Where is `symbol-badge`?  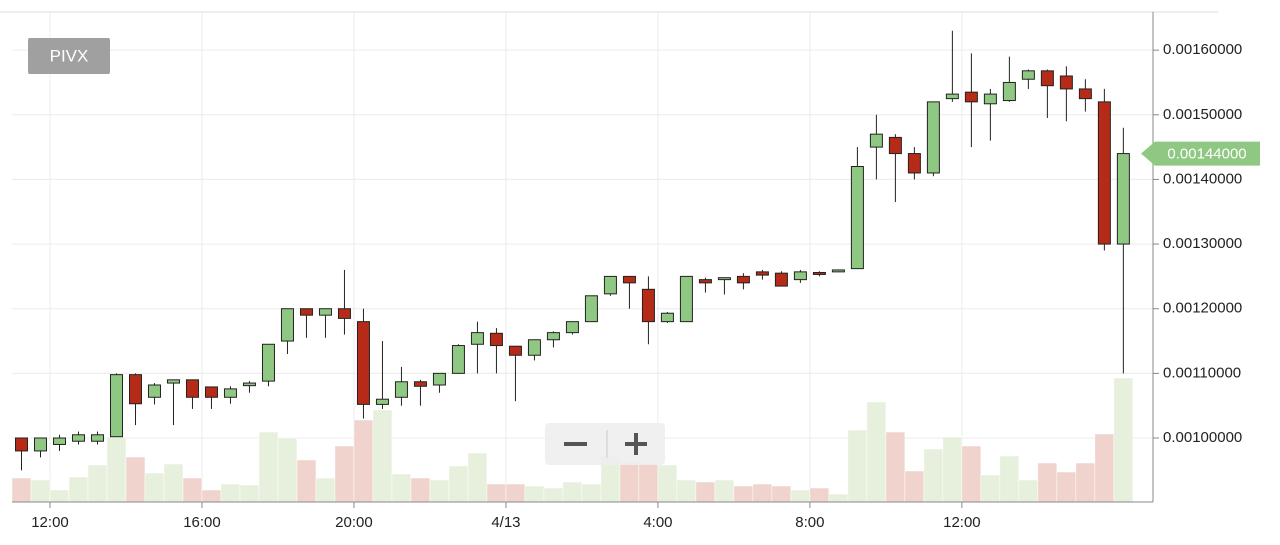 symbol-badge is located at coordinates (69, 56).